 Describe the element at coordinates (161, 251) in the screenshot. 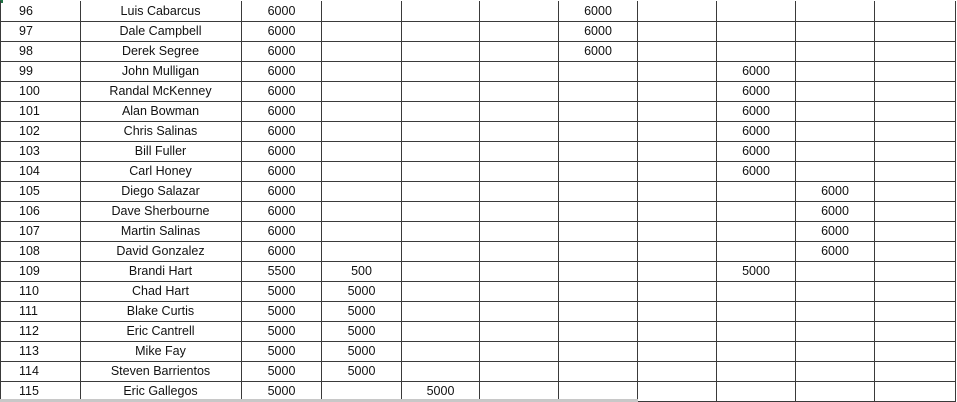

I see `name-cell: David Gonzalez` at that location.